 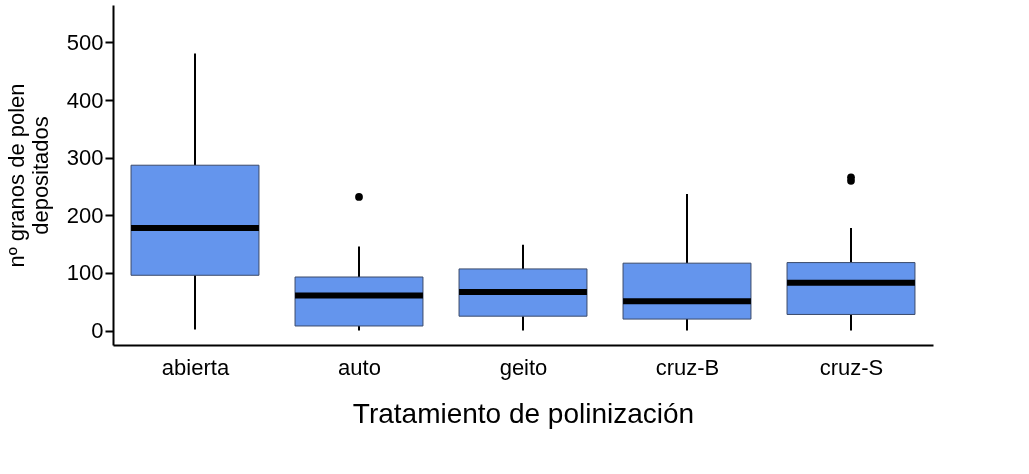 What do you see at coordinates (85, 42) in the screenshot?
I see `y-tick-label: 500` at bounding box center [85, 42].